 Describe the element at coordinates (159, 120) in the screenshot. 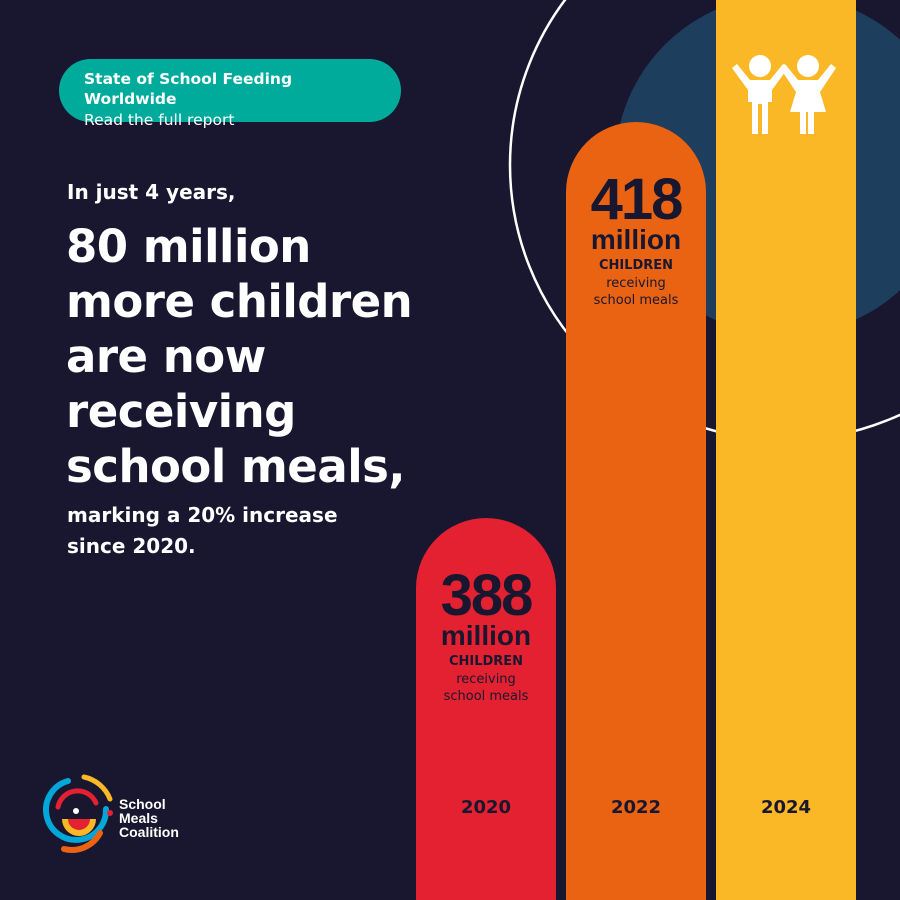

I see `report-link-text: Read the full report` at that location.